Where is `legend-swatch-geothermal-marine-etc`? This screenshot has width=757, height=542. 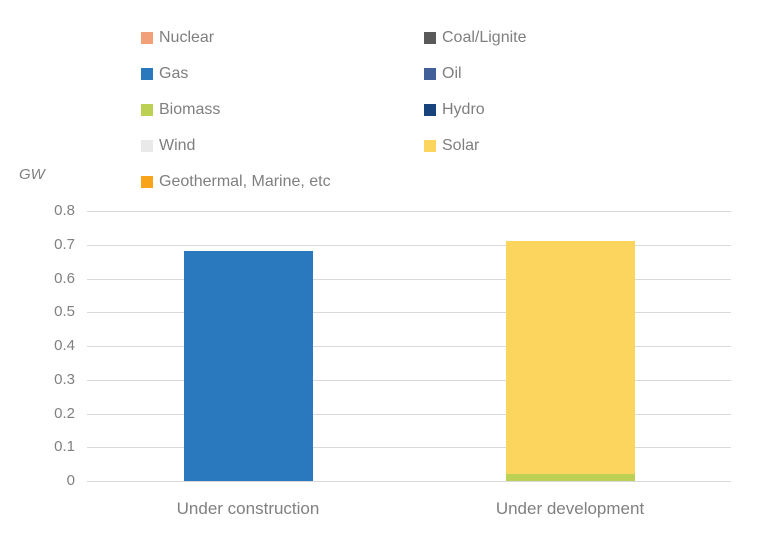
legend-swatch-geothermal-marine-etc is located at coordinates (147, 182).